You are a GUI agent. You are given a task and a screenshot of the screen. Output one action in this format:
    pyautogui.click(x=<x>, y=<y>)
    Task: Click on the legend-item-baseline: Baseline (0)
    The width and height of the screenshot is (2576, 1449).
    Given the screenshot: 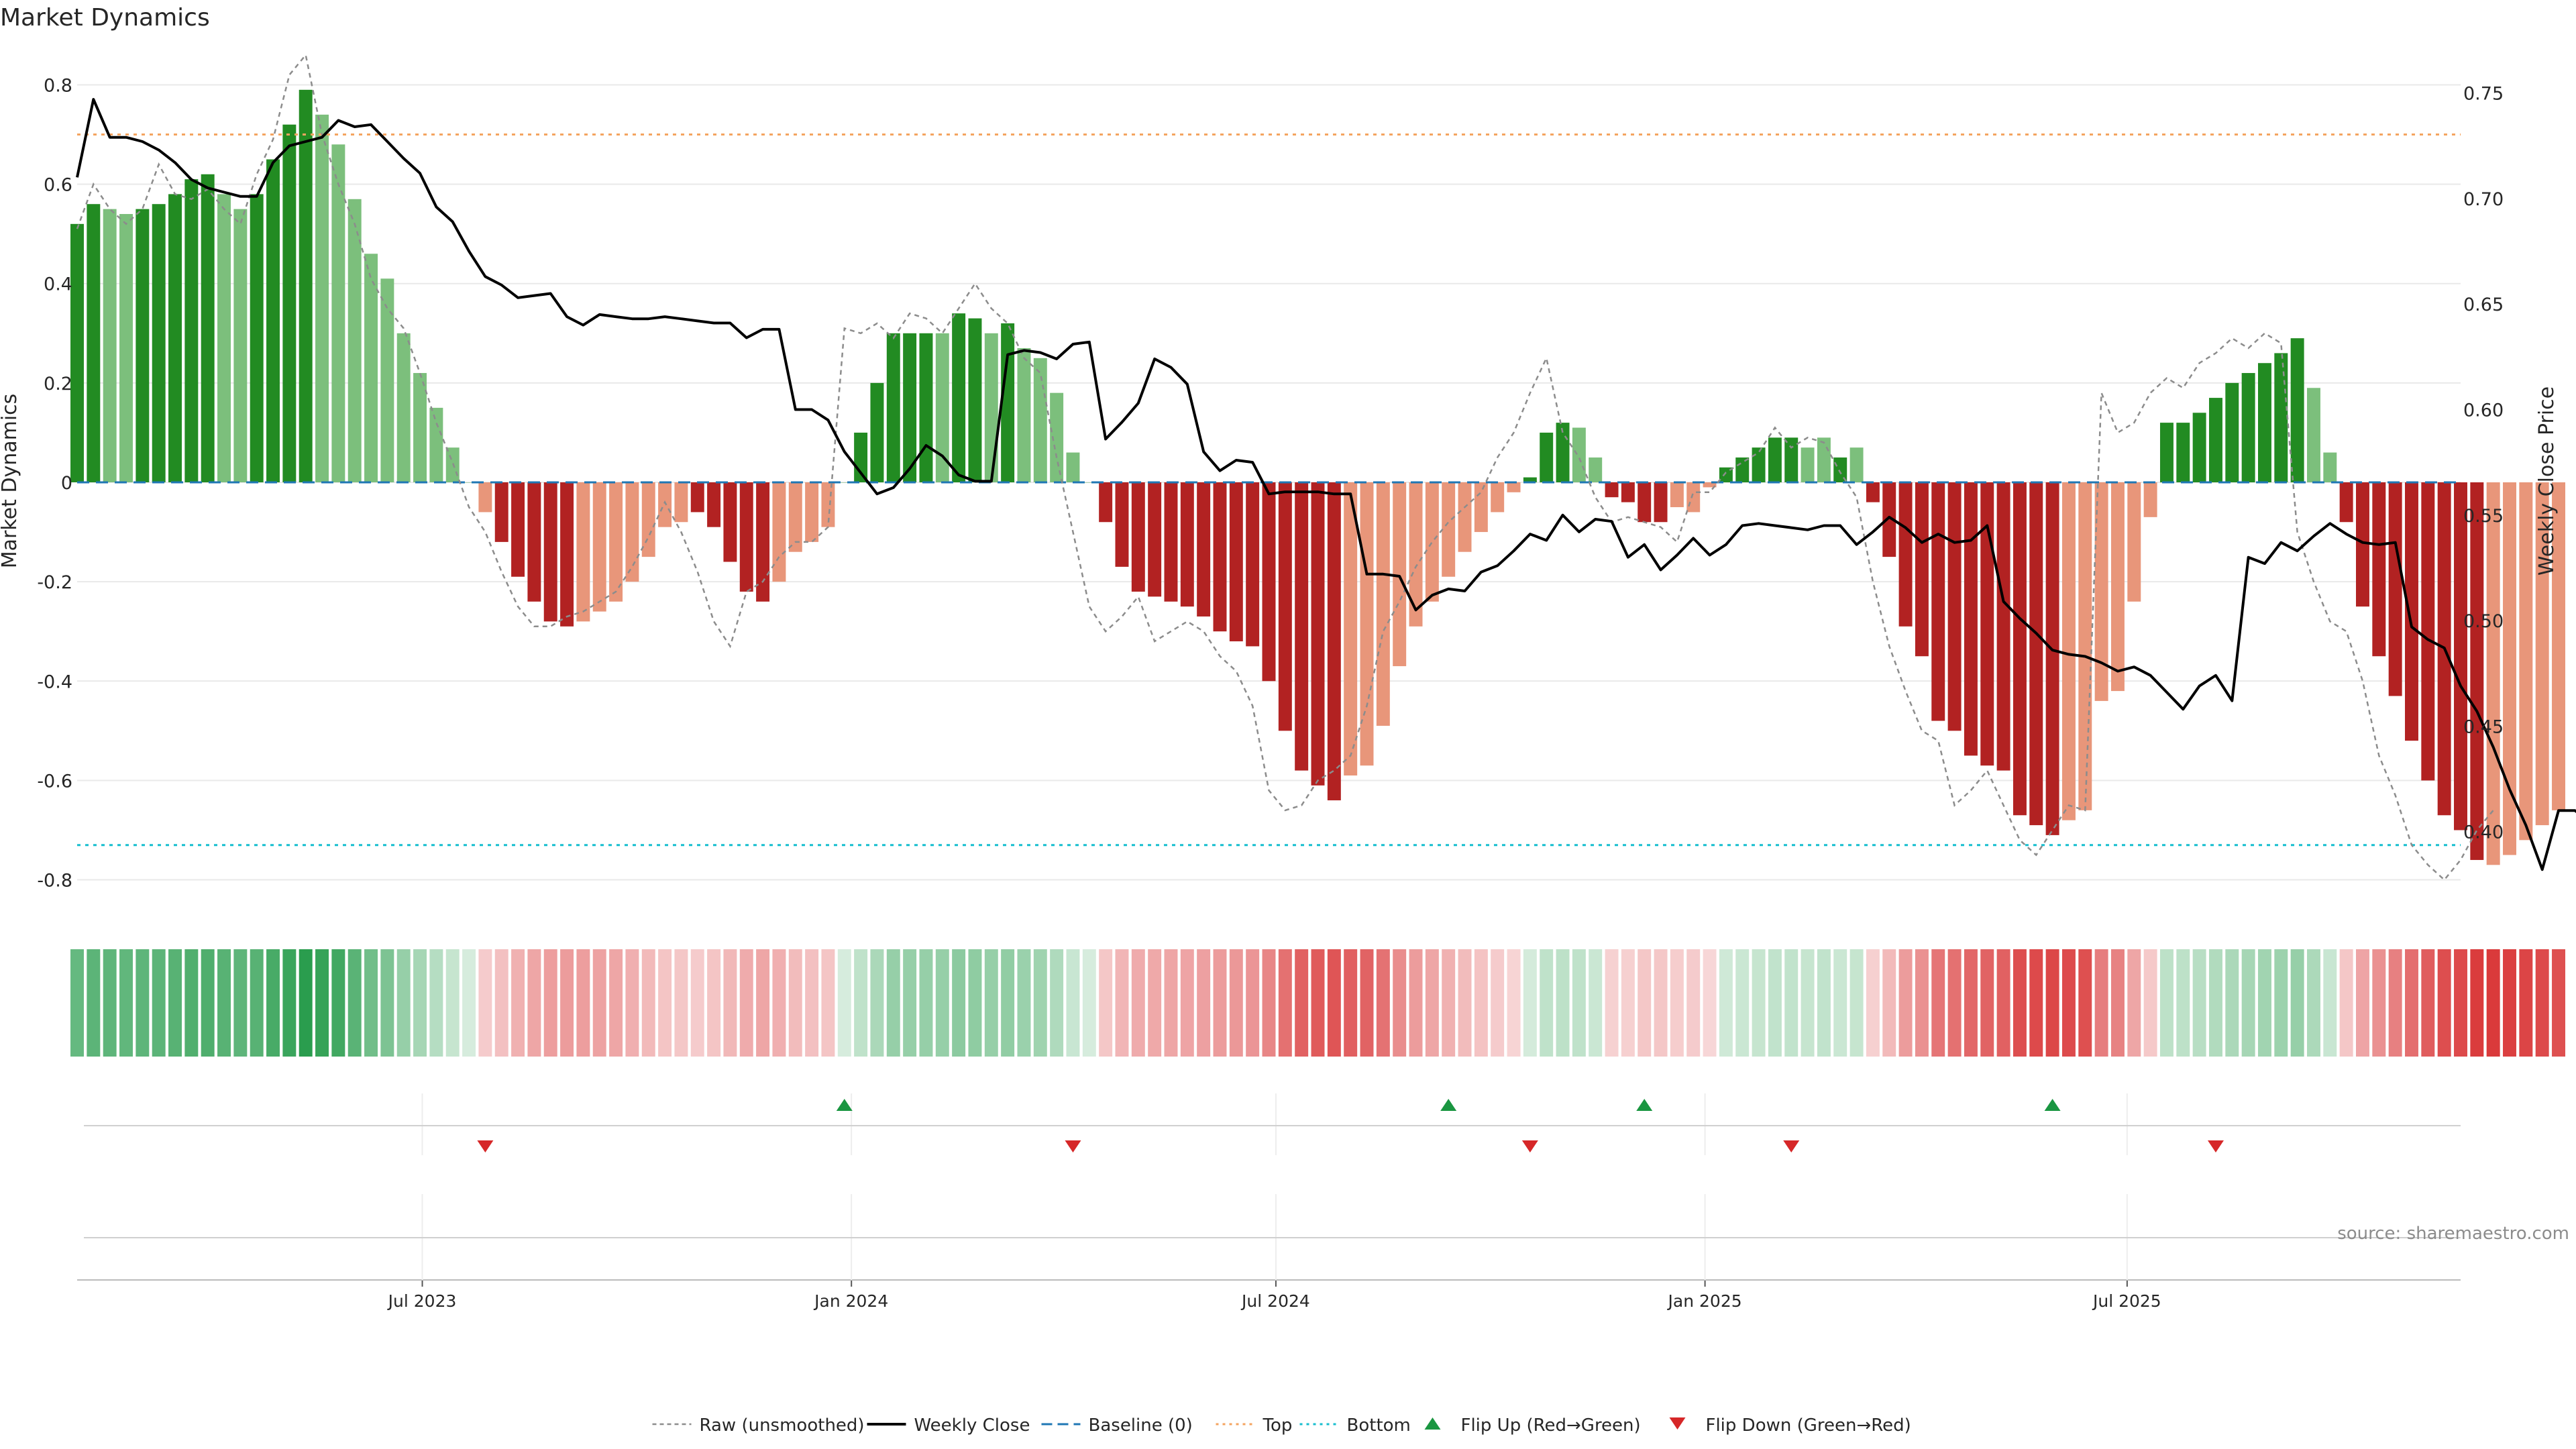 What is the action you would take?
    pyautogui.click(x=1117, y=1425)
    